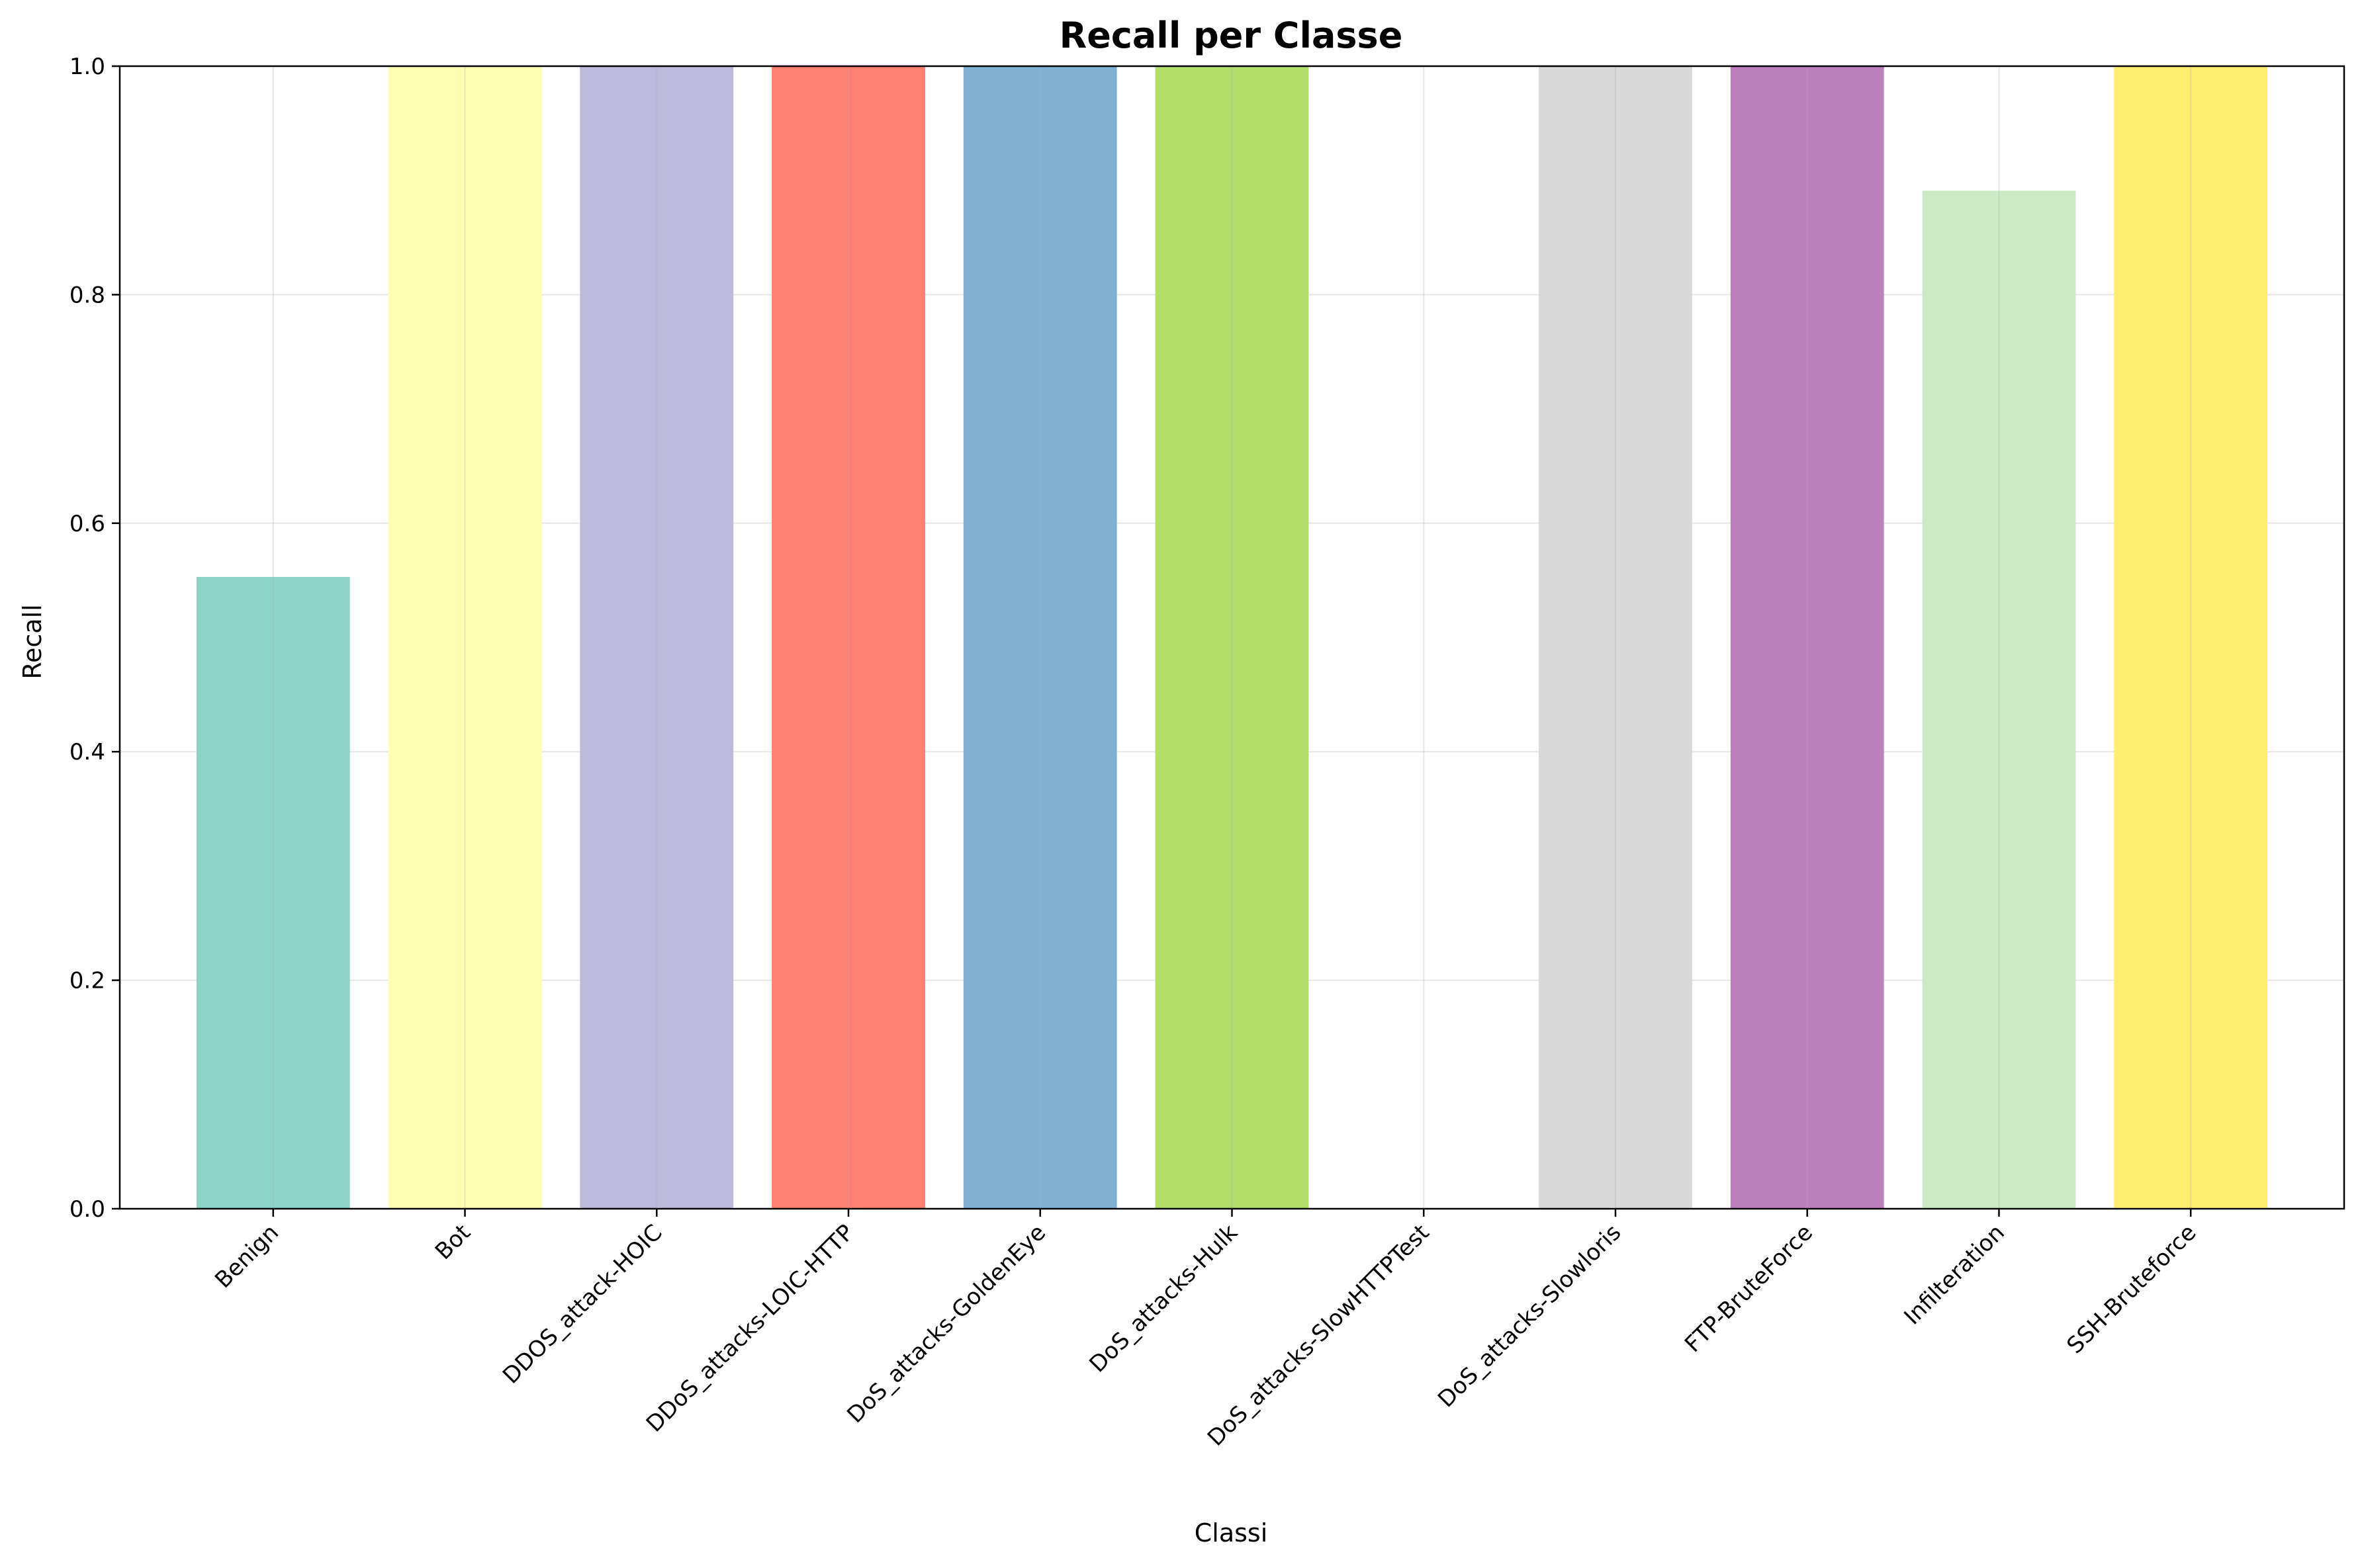 This screenshot has height=1568, width=2362. I want to click on bar-ssh-bruteforce, so click(2191, 638).